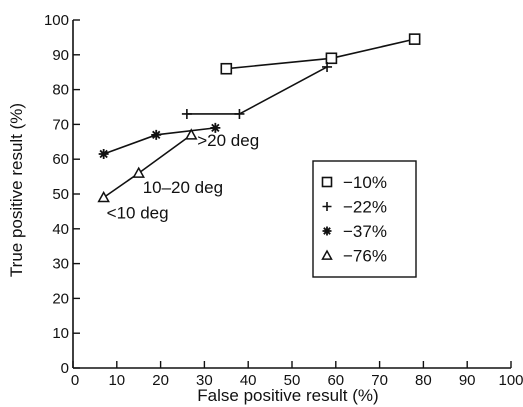 The width and height of the screenshot is (523, 407). I want to click on x-tick-label: 20, so click(160, 380).